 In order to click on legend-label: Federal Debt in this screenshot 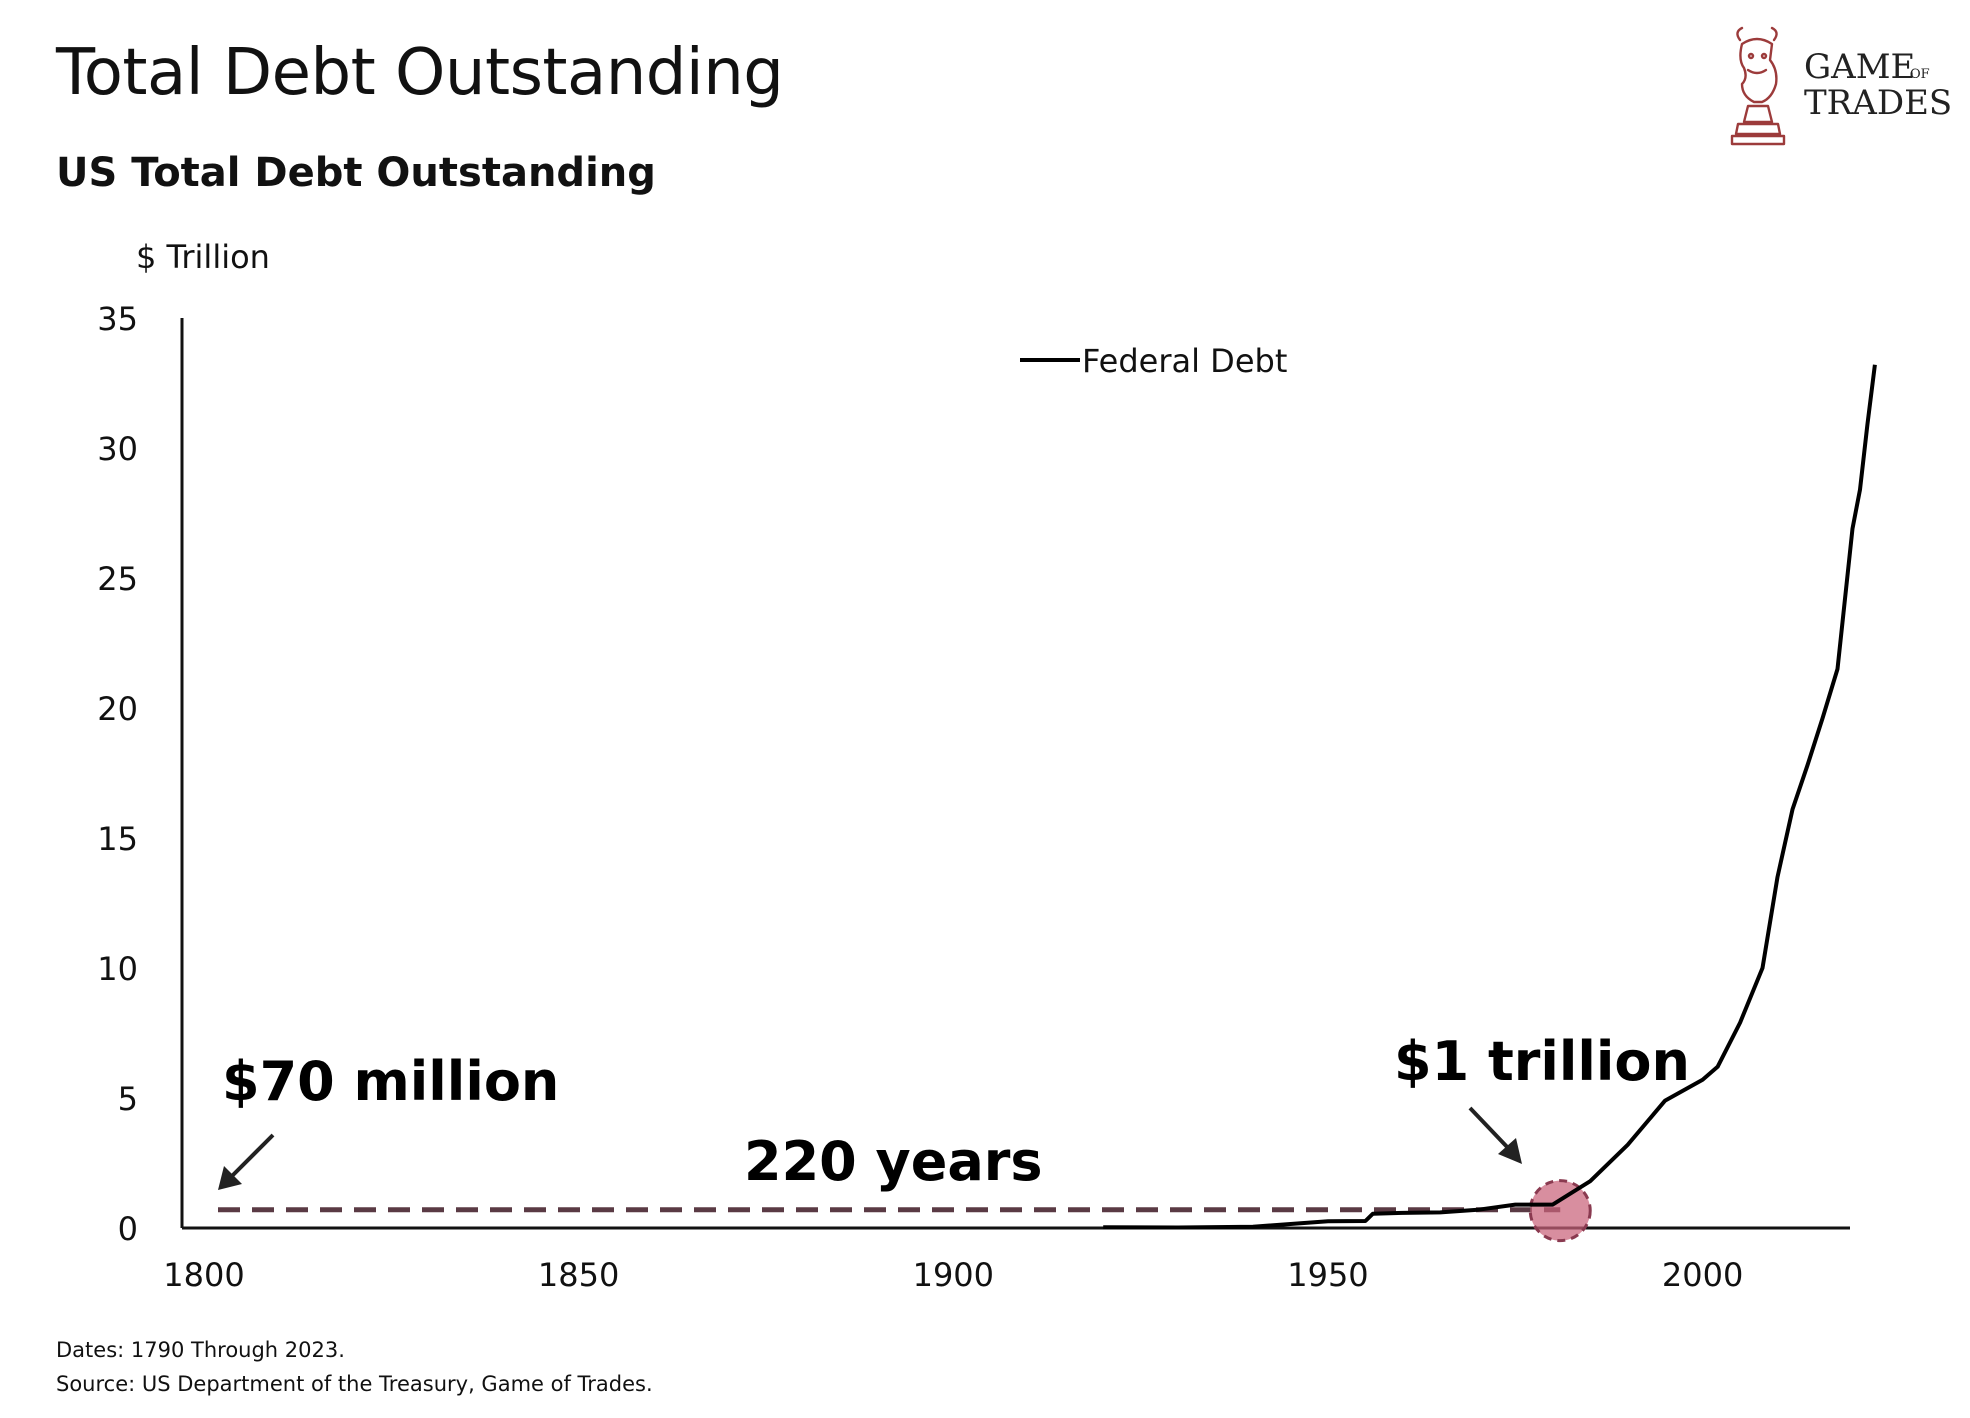, I will do `click(1184, 361)`.